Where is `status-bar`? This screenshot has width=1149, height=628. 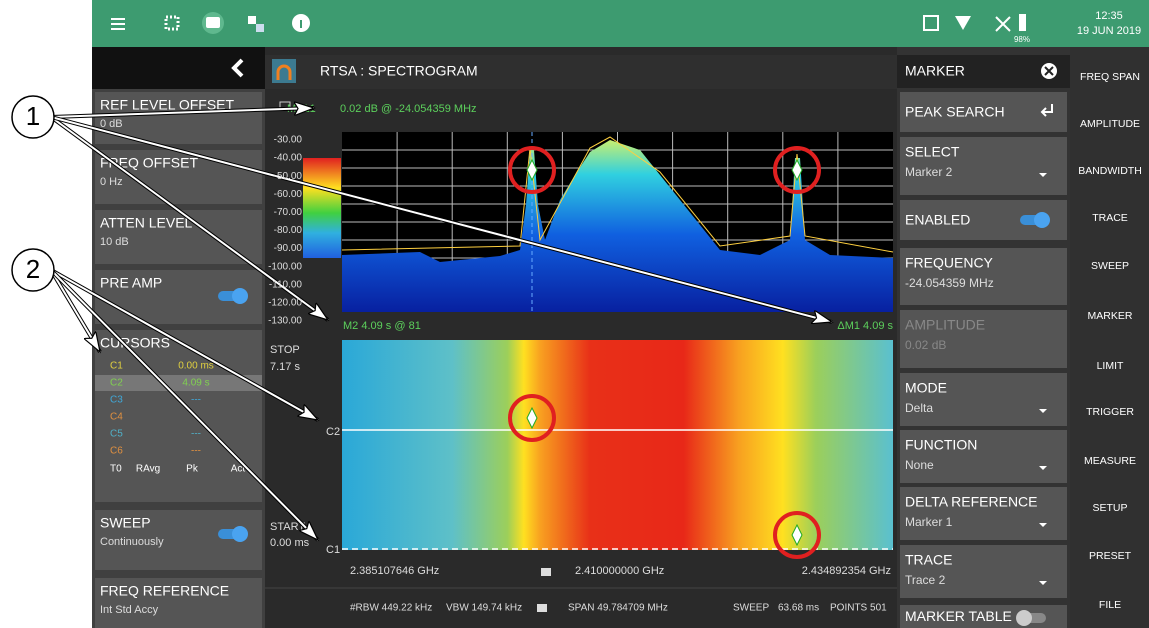
status-bar is located at coordinates (620, 23).